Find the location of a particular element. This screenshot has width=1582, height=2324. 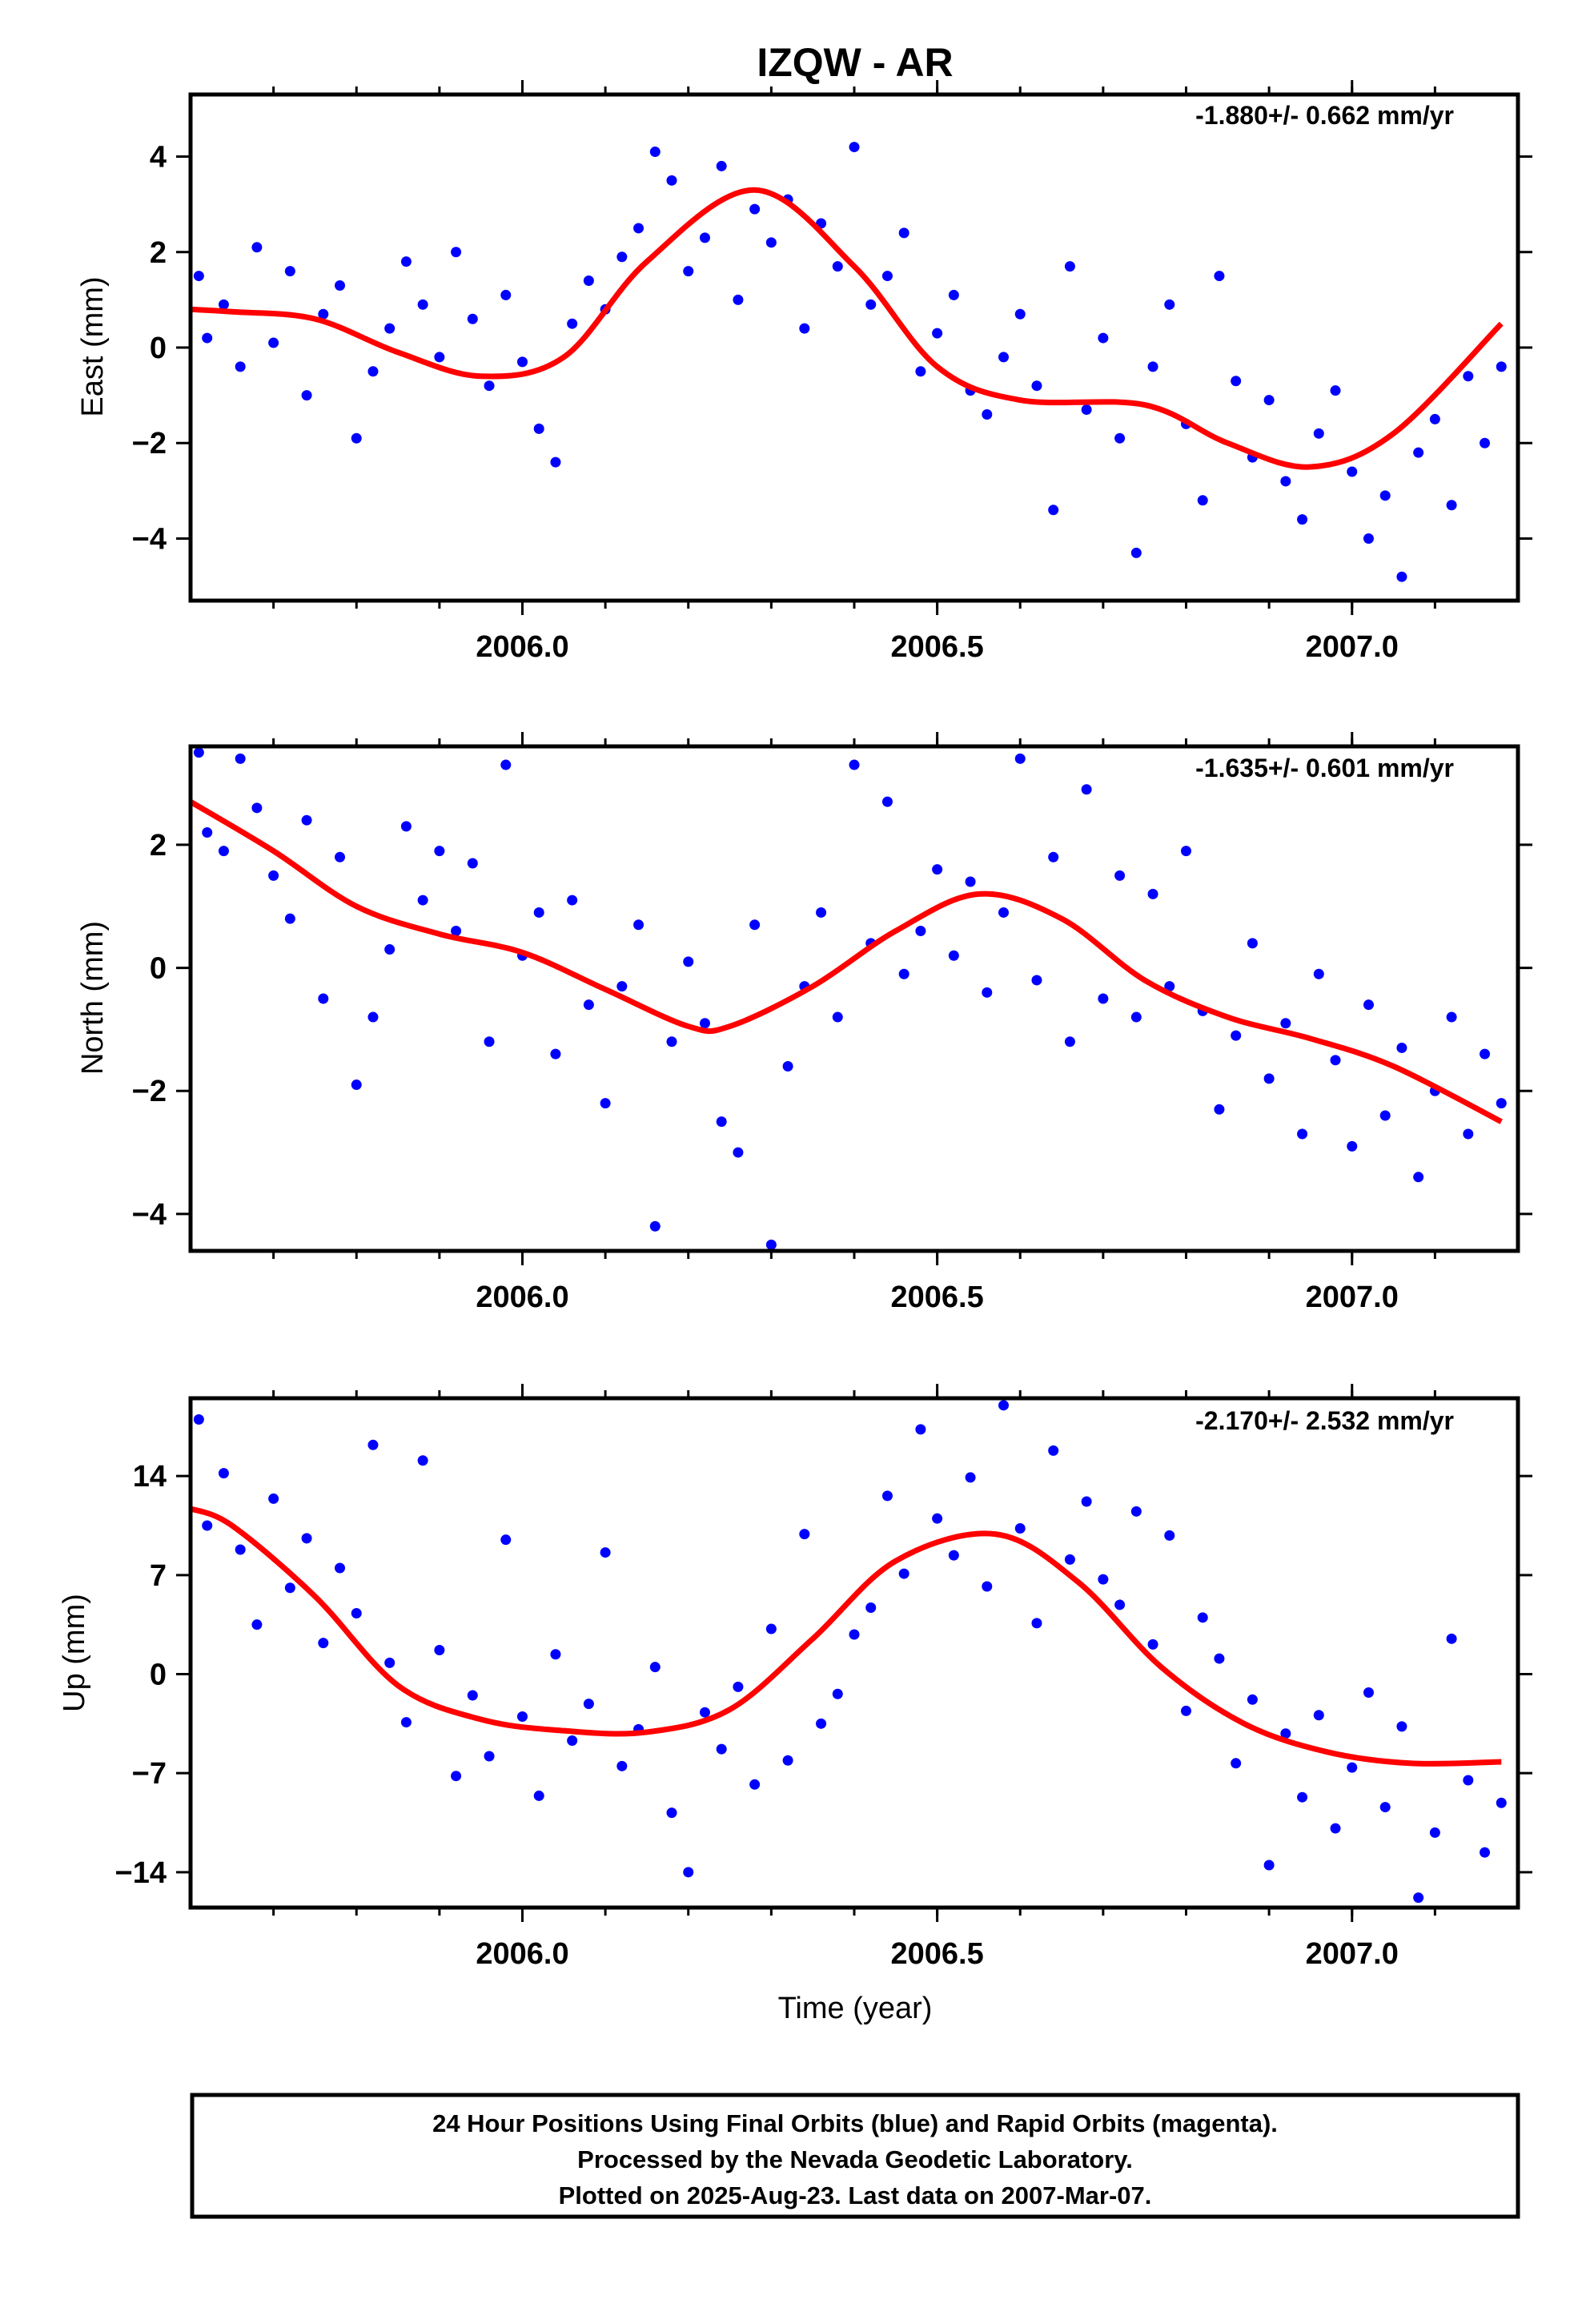

east-ytick-label: 4 is located at coordinates (158, 158).